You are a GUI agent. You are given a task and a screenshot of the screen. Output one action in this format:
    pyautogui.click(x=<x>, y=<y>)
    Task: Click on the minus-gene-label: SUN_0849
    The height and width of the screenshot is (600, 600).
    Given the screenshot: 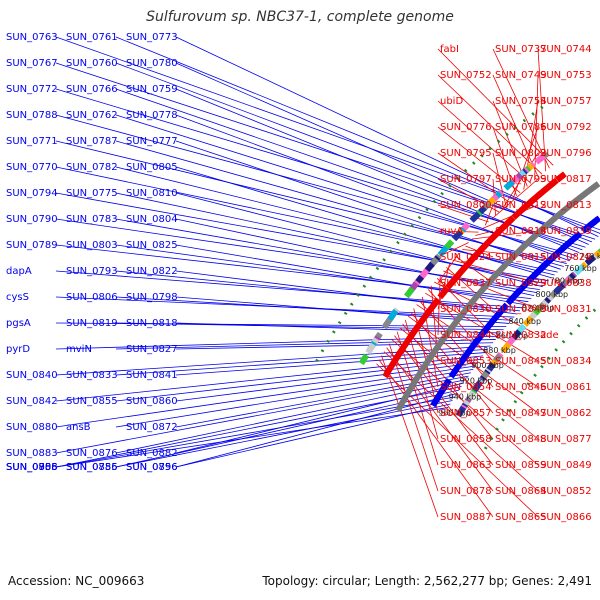 What is the action you would take?
    pyautogui.click(x=566, y=465)
    